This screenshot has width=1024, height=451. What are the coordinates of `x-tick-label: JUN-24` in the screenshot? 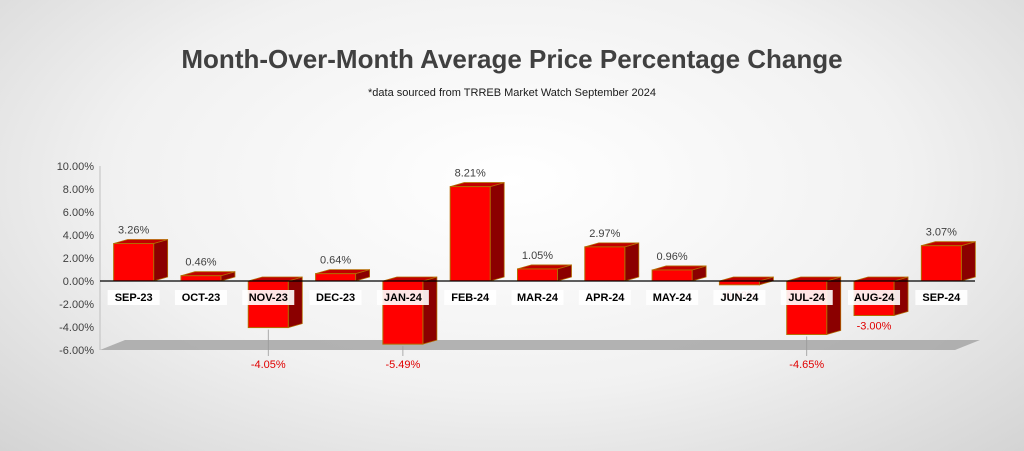 It's located at (739, 298).